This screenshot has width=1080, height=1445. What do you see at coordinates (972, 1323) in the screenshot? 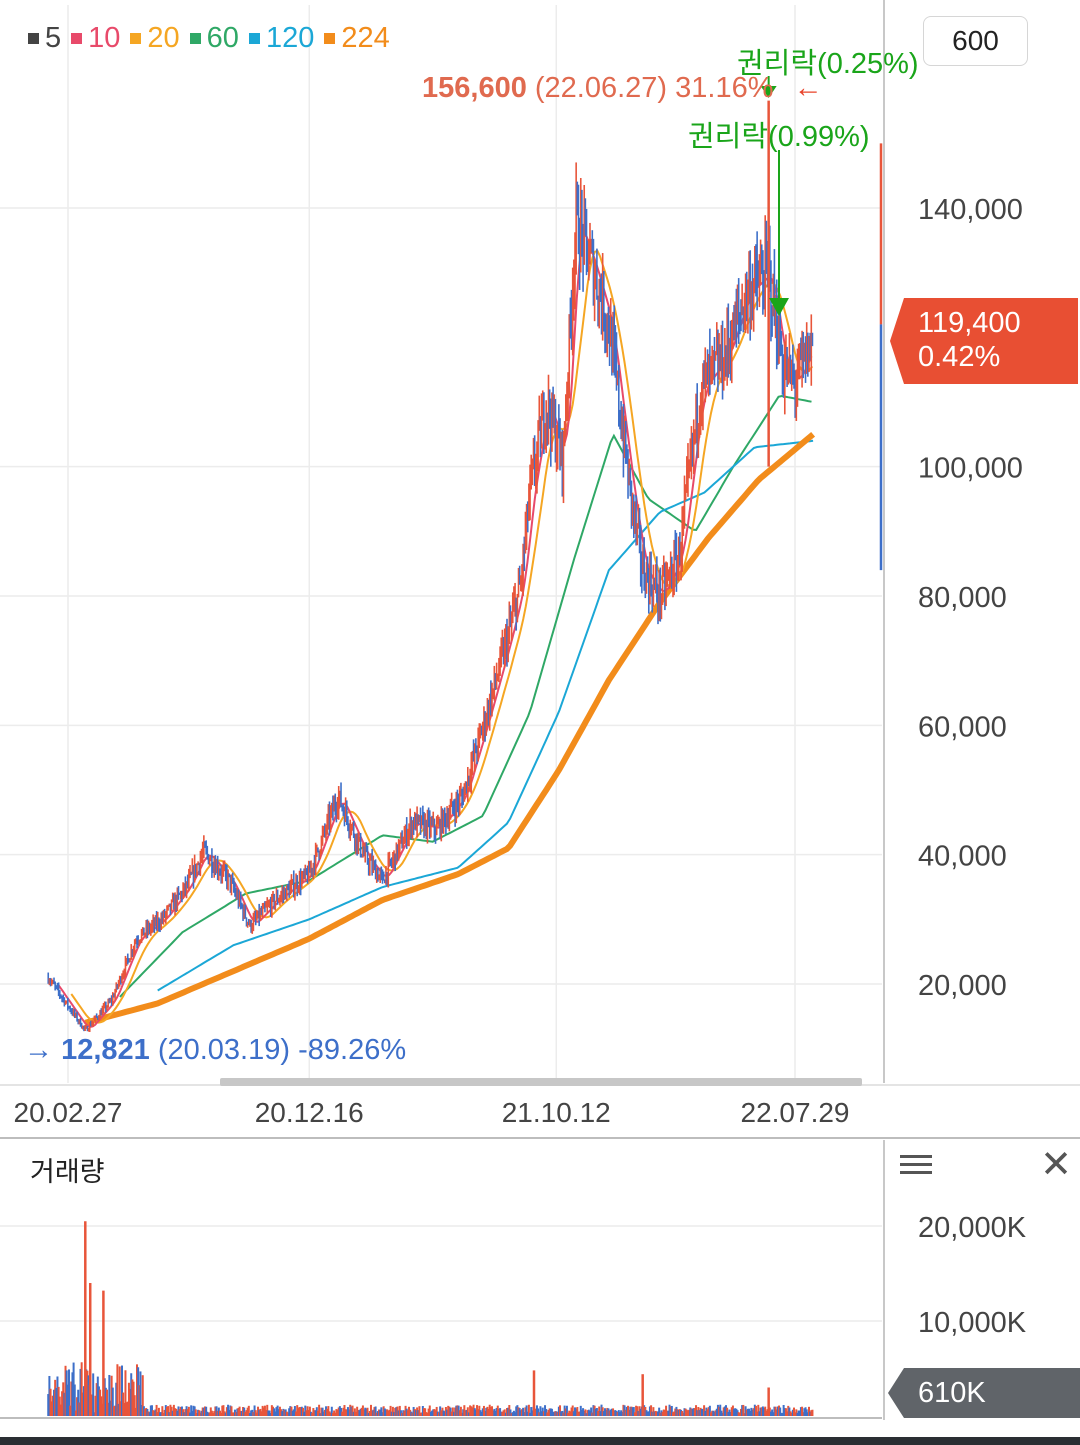
I see `volume-tick-label: 10,000K` at bounding box center [972, 1323].